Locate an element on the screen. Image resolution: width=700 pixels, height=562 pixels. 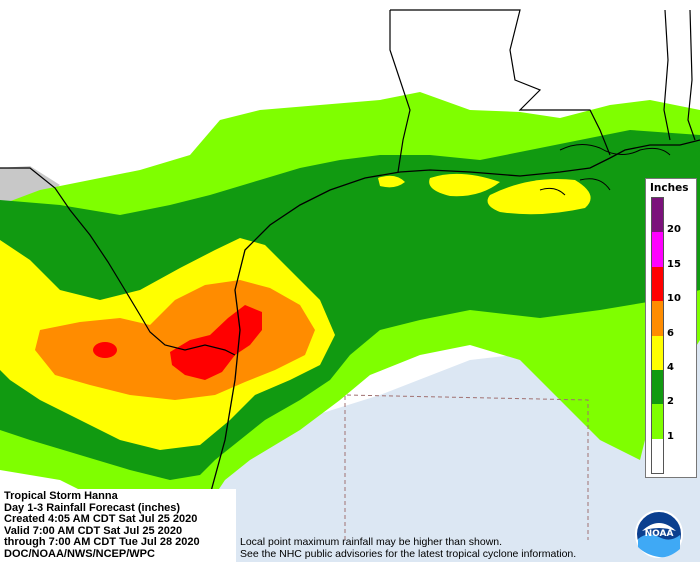
legend-tick-label: 15 is located at coordinates (674, 264).